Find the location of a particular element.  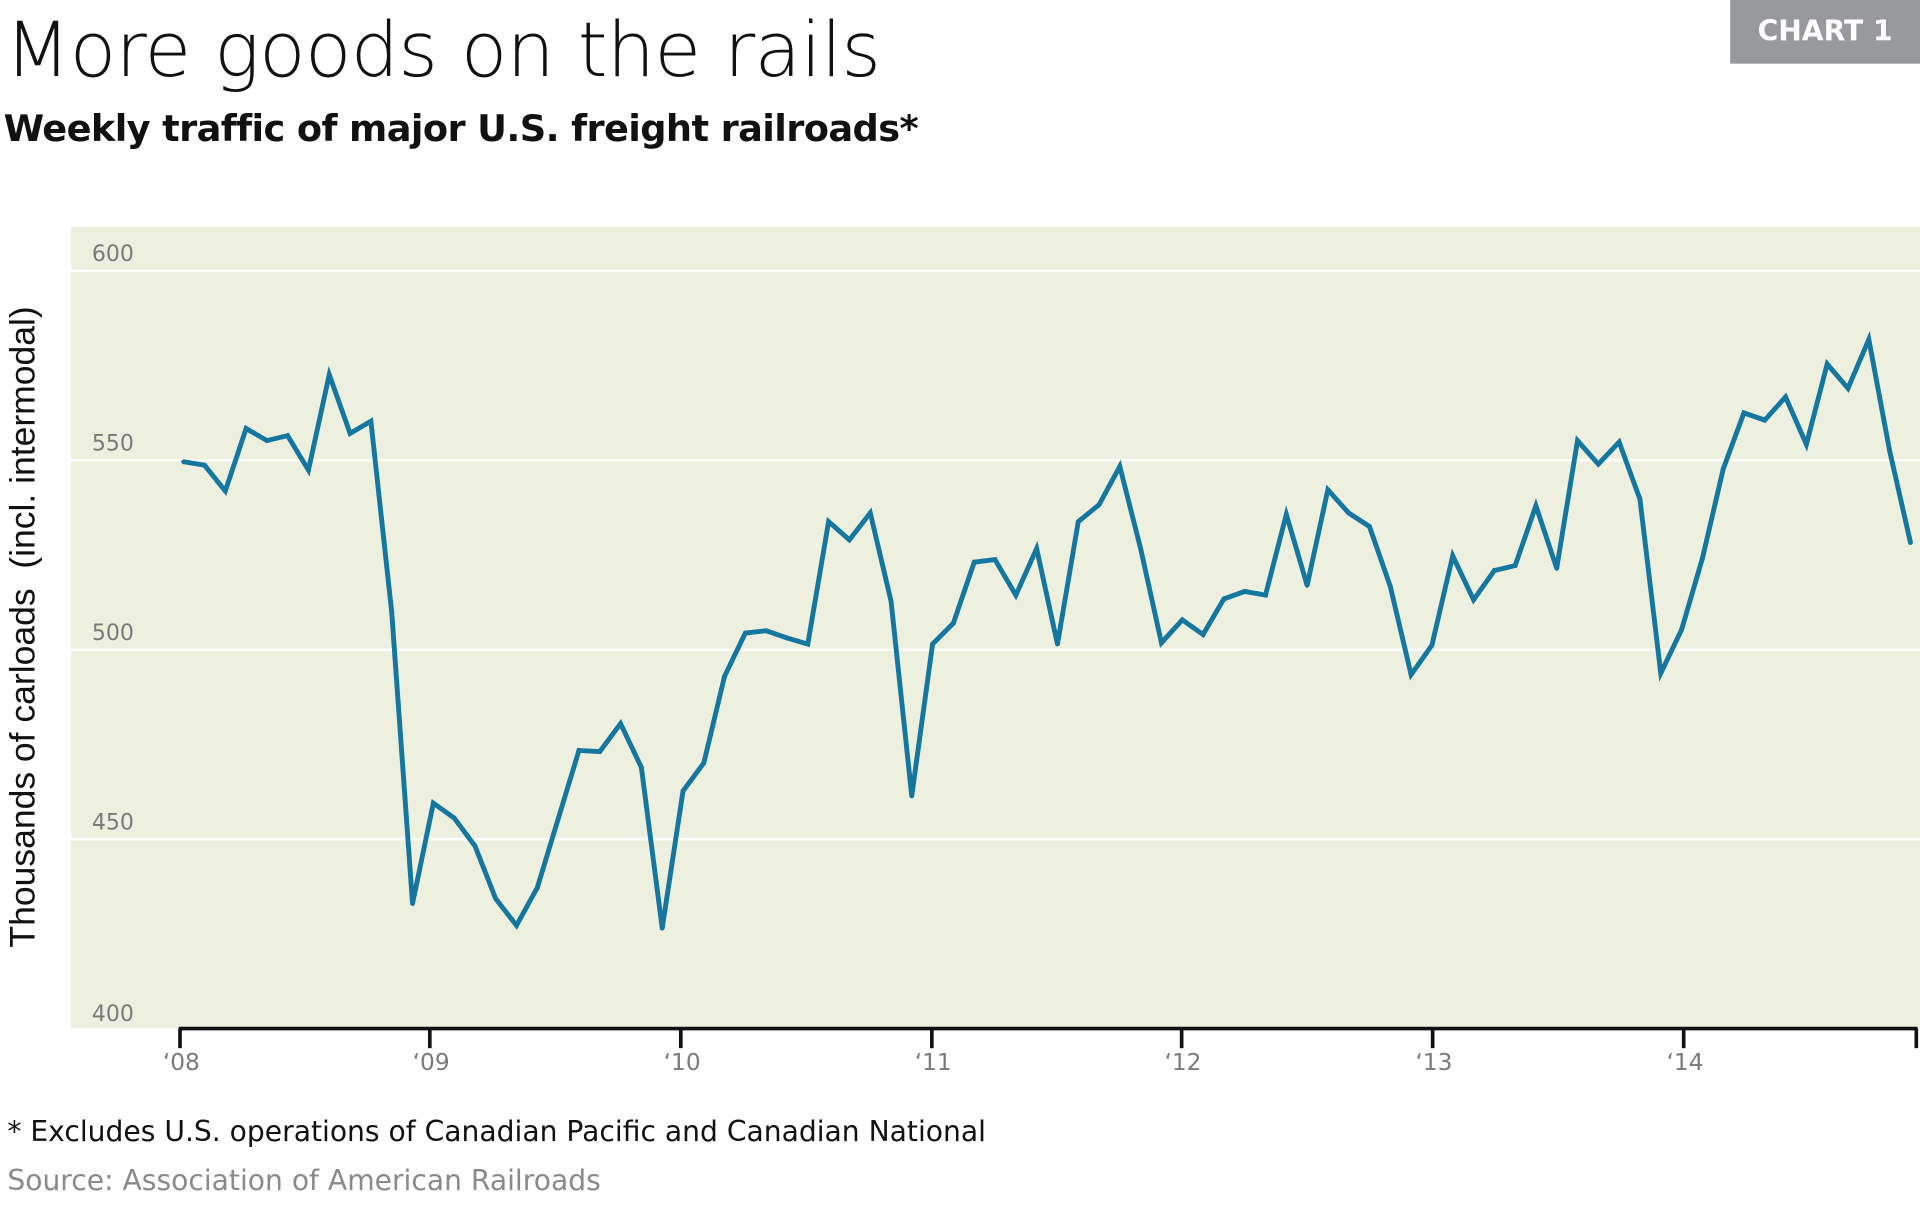

x-tick-label: ‘12 is located at coordinates (1182, 1062).